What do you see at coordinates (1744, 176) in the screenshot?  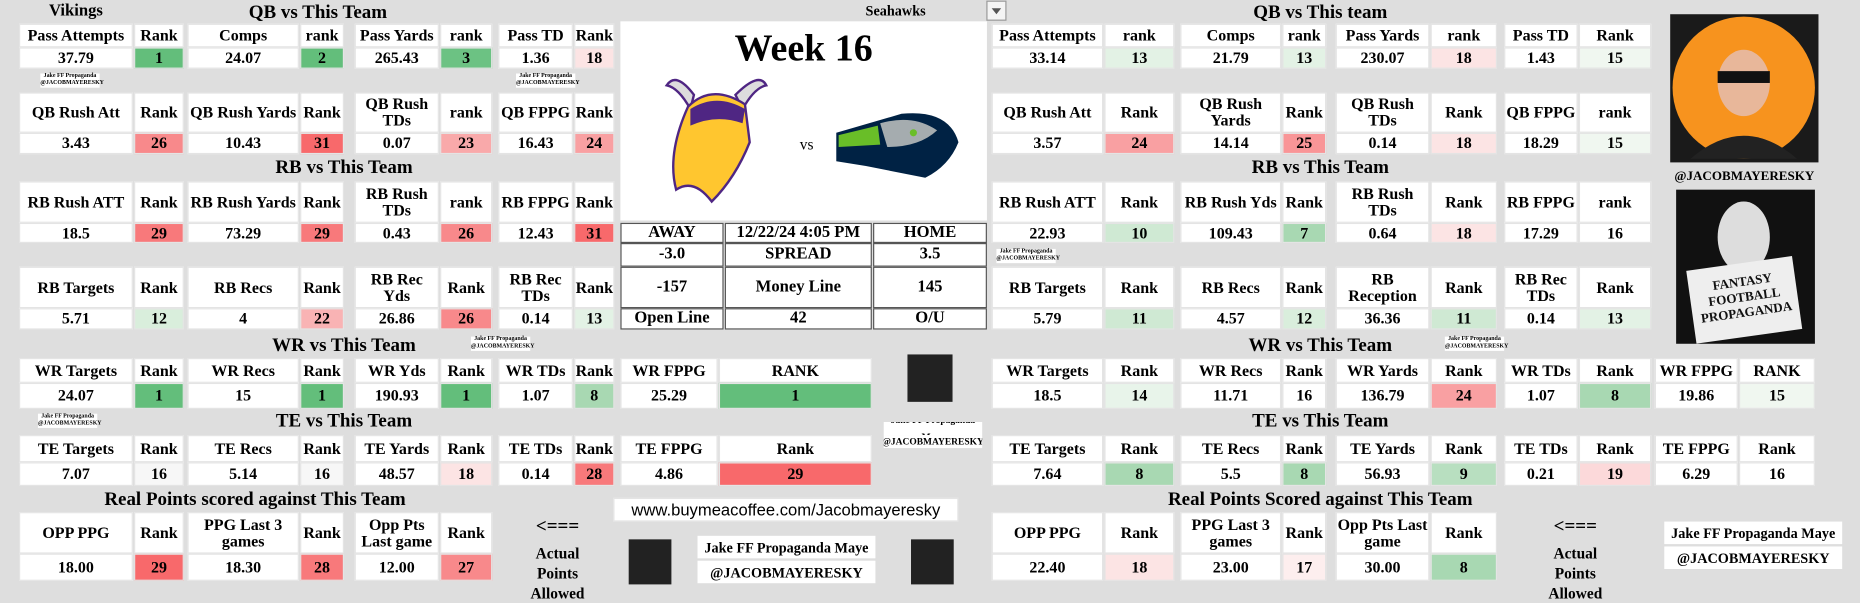 I see `avatar-handle: @JACOBMAYERESKY` at bounding box center [1744, 176].